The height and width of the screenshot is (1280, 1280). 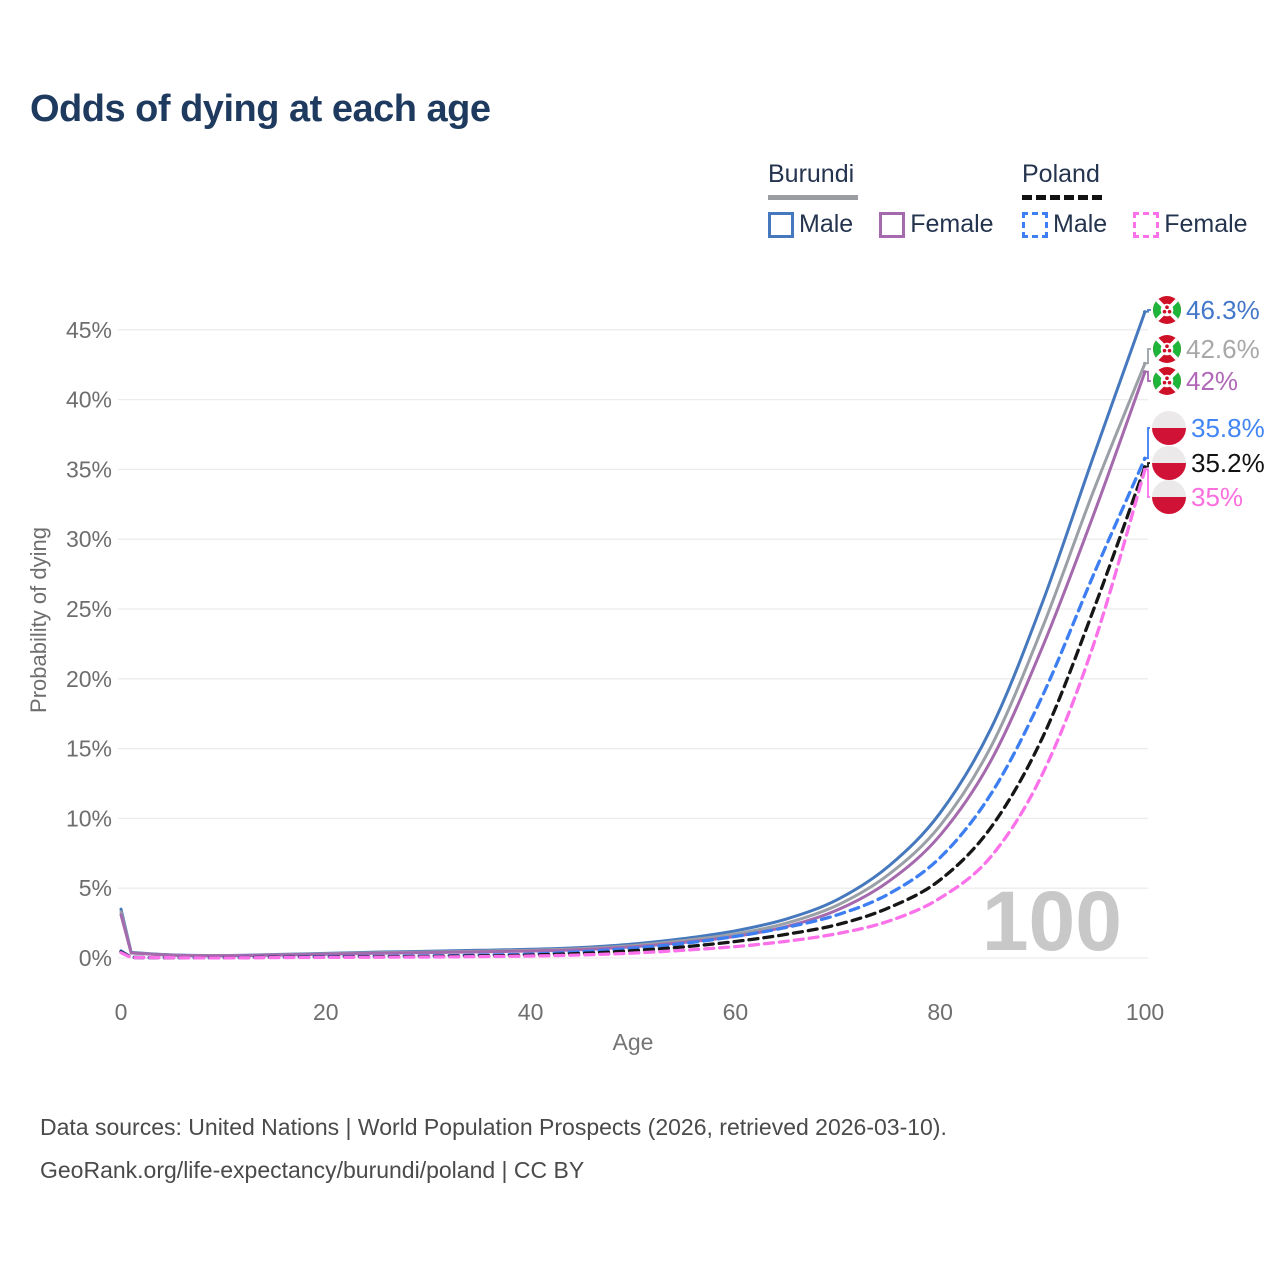 I want to click on x-tick-label: 40, so click(x=531, y=1012).